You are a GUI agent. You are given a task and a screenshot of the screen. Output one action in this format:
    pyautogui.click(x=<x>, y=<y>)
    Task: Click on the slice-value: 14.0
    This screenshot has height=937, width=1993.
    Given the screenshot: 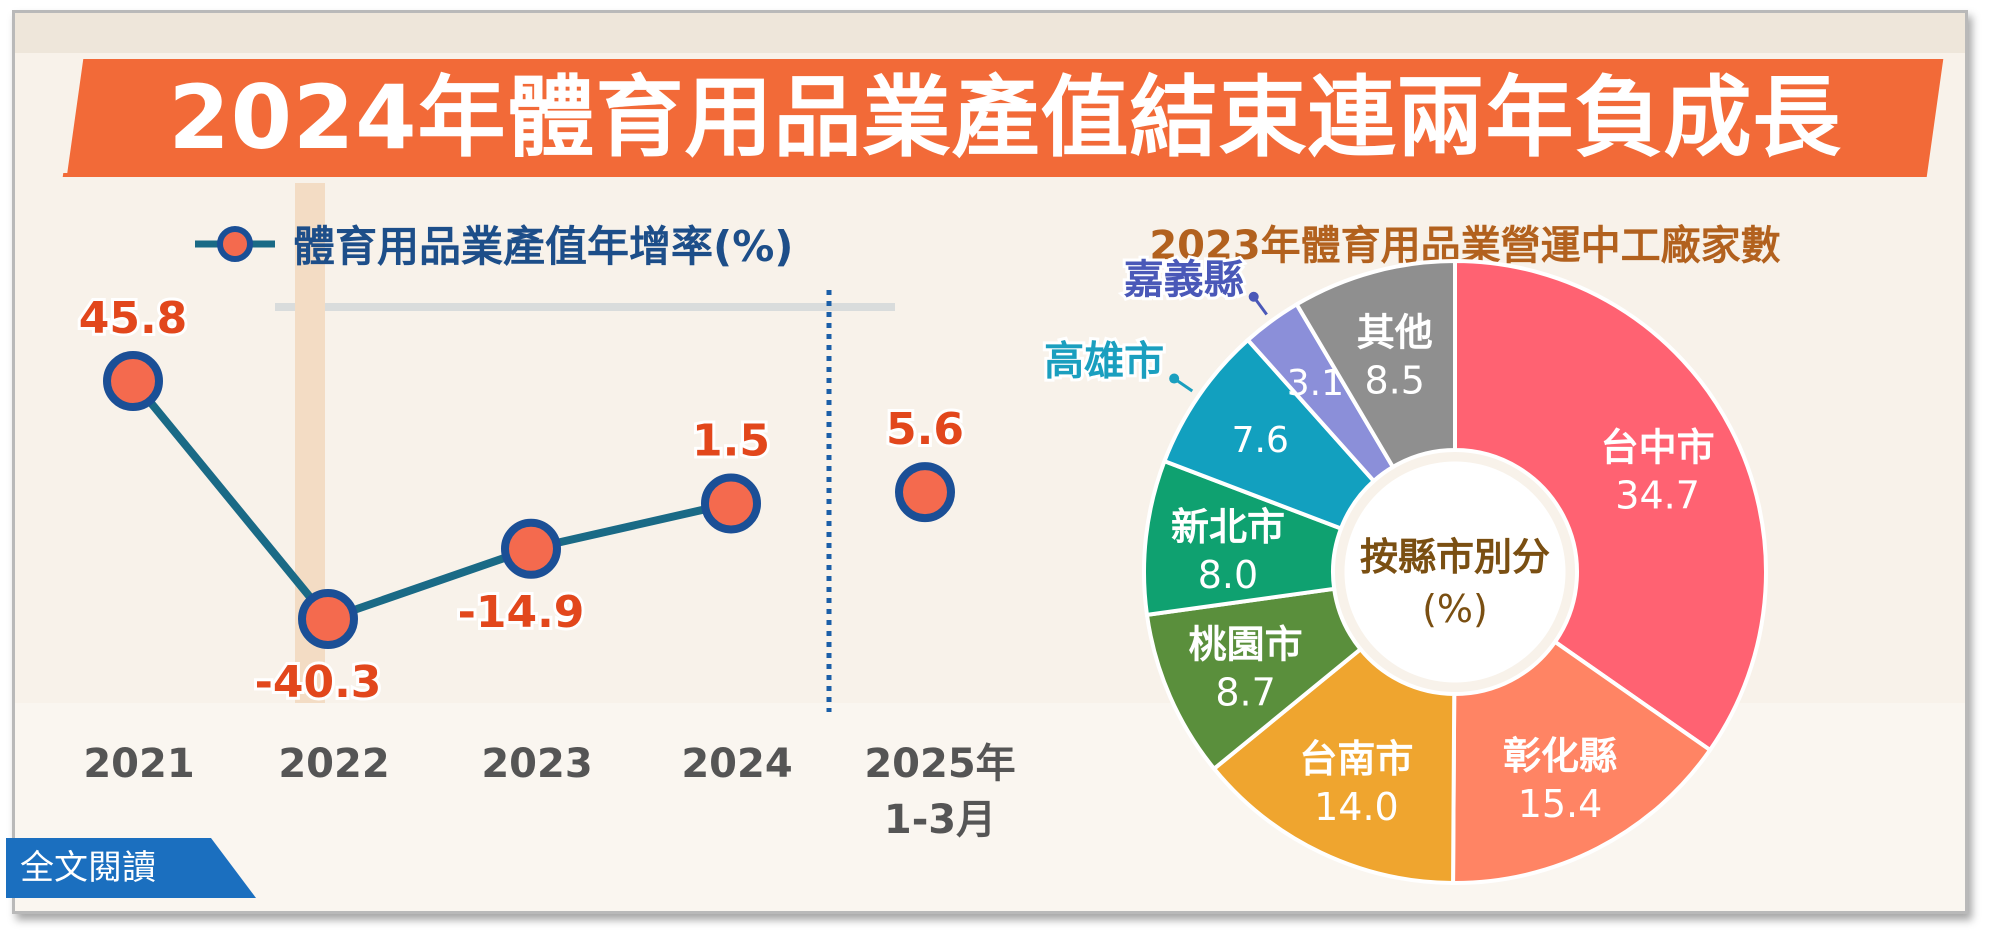 What is the action you would take?
    pyautogui.click(x=1356, y=807)
    